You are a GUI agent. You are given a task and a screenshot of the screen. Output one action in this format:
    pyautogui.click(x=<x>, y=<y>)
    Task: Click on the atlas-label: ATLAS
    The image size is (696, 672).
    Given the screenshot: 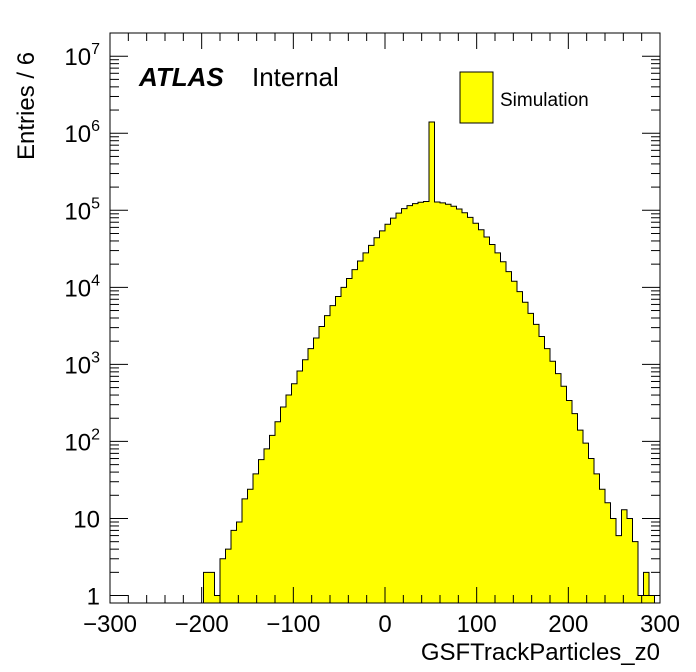 What is the action you would take?
    pyautogui.click(x=181, y=77)
    